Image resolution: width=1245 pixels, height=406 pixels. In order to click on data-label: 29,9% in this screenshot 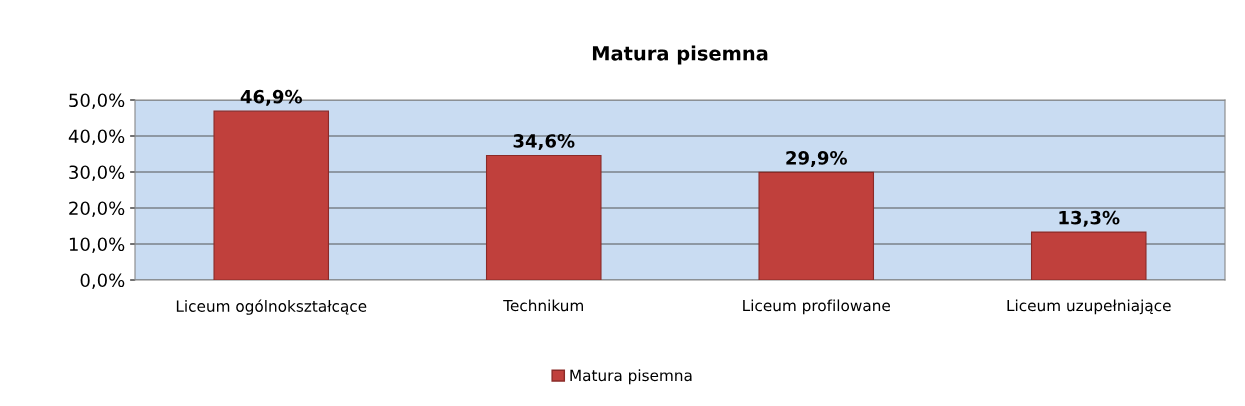, I will do `click(816, 159)`.